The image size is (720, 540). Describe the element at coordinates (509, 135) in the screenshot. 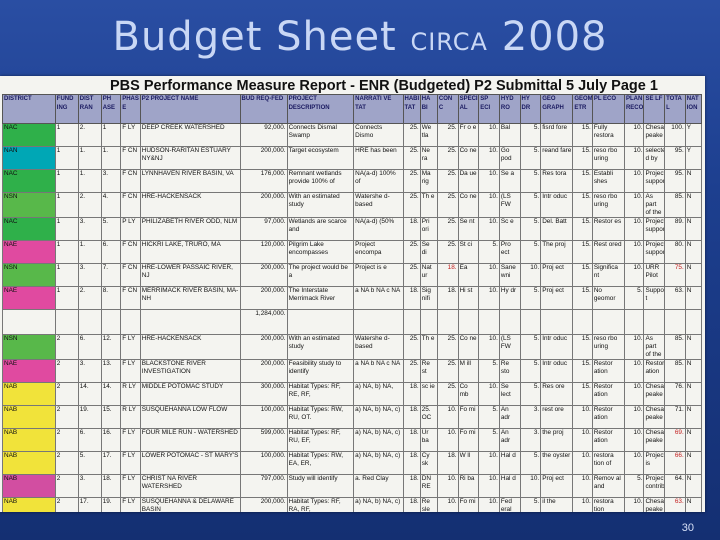

I see `cell-hyd: Bal` at that location.